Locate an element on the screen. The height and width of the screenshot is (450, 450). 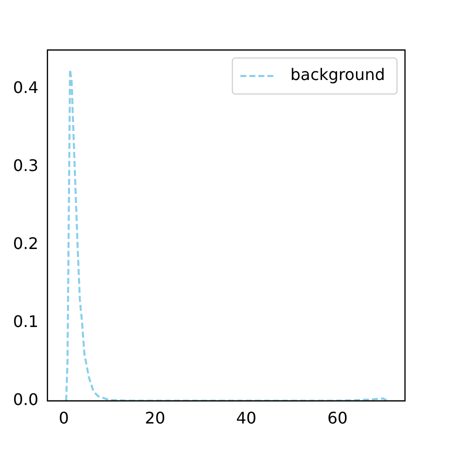
legend-label: background is located at coordinates (338, 74).